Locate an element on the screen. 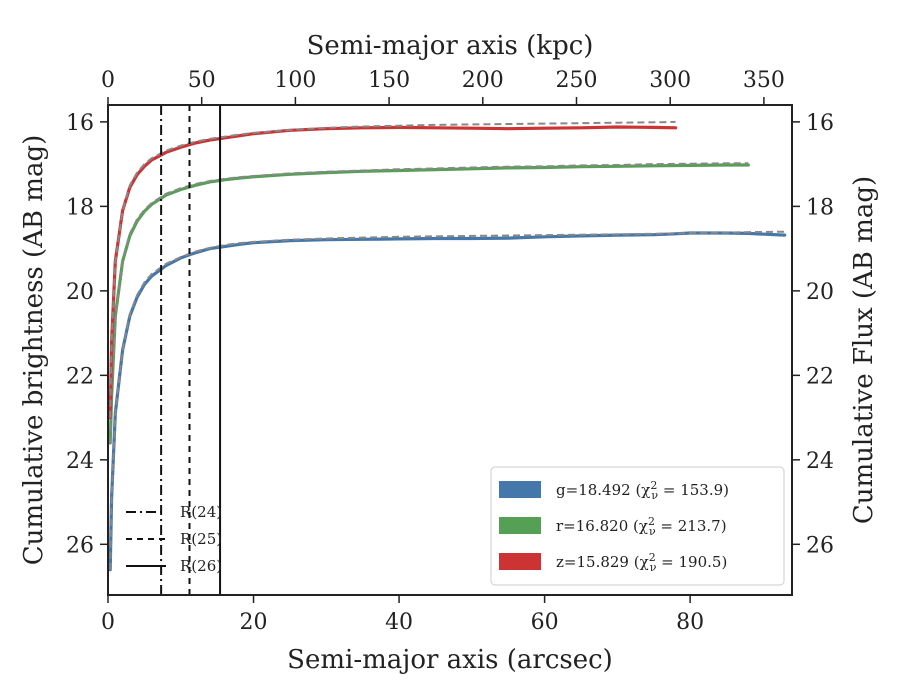 This screenshot has height=700, width=900. legend-swatch-r is located at coordinates (520, 525).